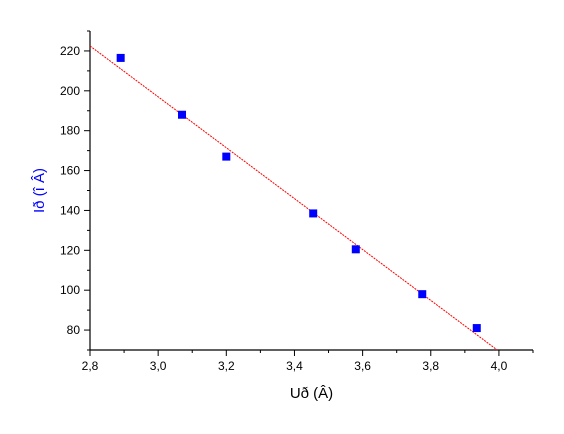 The width and height of the screenshot is (564, 434). I want to click on x-tick-label: 2,8, so click(90, 366).